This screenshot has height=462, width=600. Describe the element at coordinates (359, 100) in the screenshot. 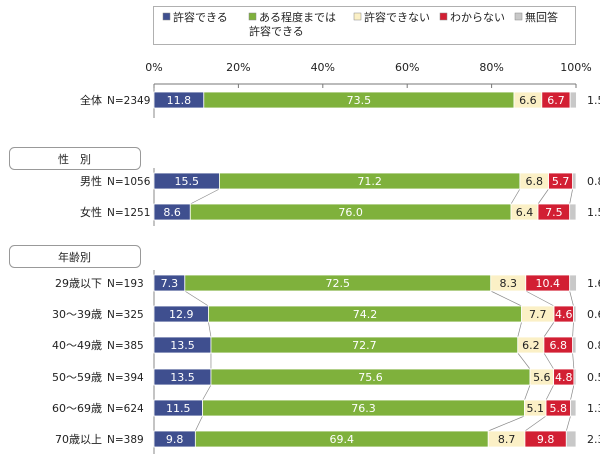

I see `data-label: 73.5` at that location.